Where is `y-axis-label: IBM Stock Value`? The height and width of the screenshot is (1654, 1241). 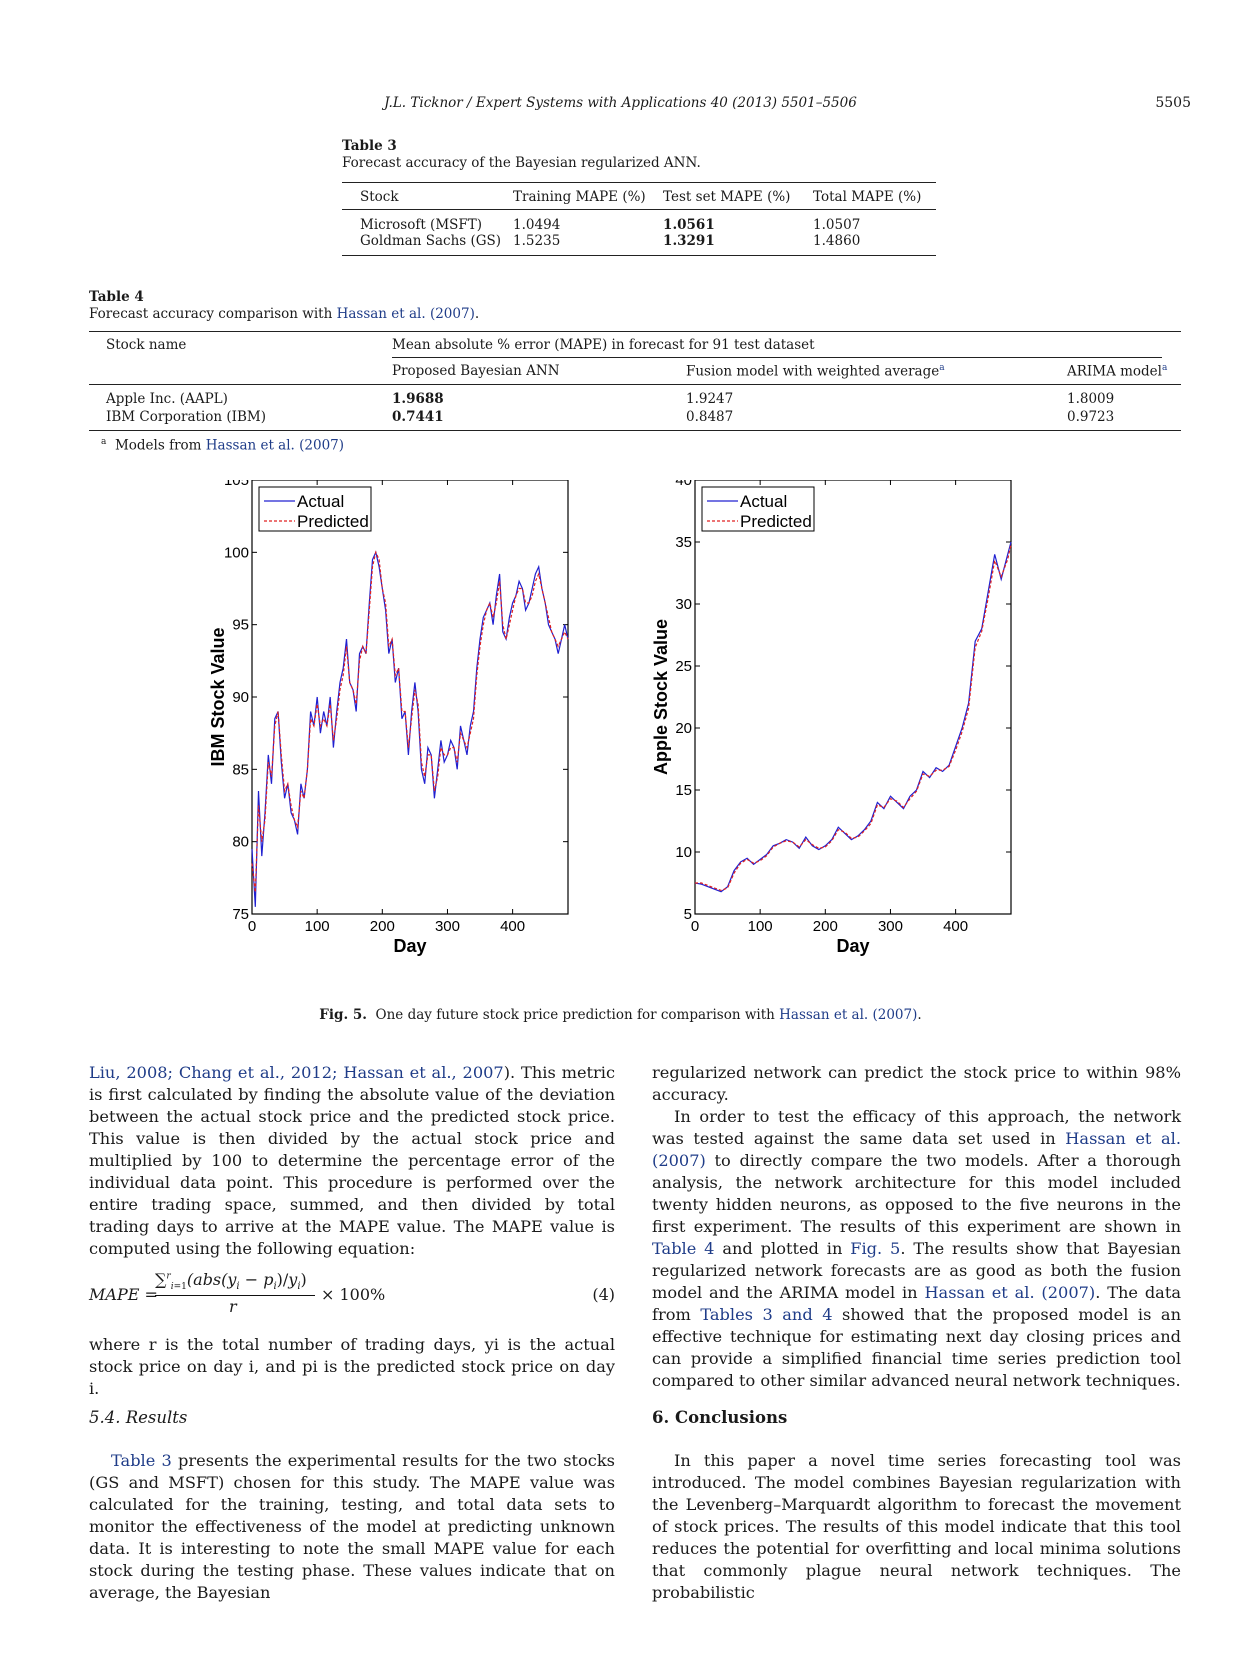 y-axis-label: IBM Stock Value is located at coordinates (218, 696).